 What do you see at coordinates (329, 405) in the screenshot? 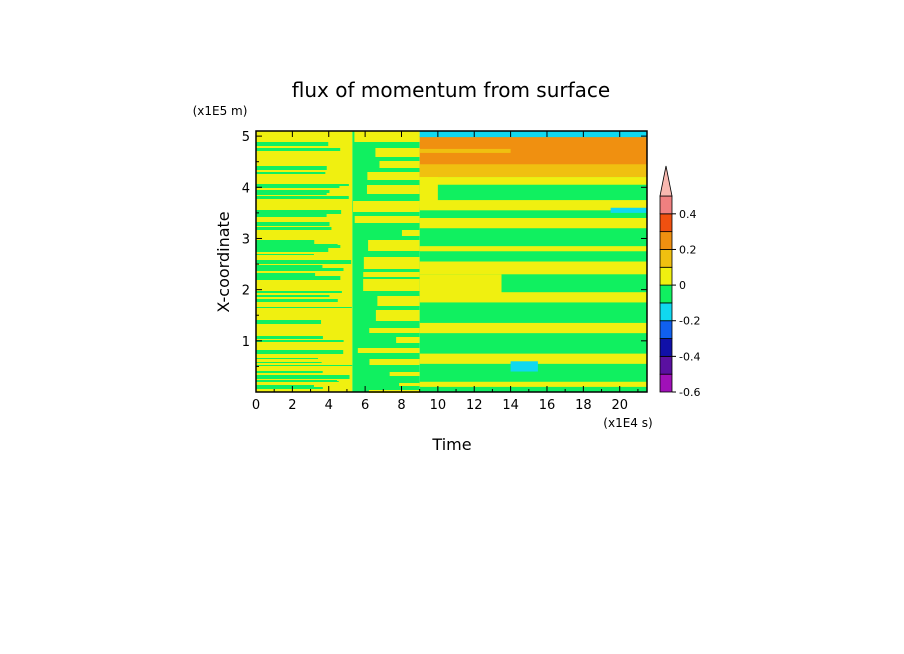
I see `x-tick-label: 4` at bounding box center [329, 405].